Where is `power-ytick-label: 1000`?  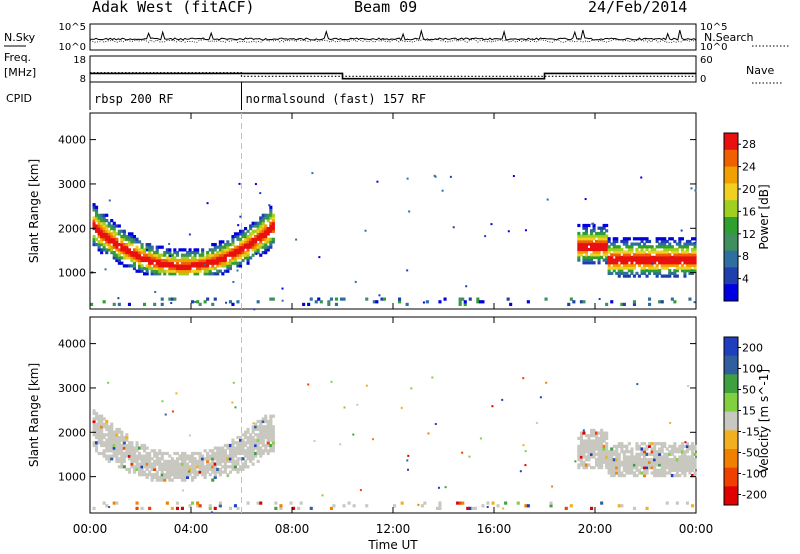 power-ytick-label: 1000 is located at coordinates (72, 273).